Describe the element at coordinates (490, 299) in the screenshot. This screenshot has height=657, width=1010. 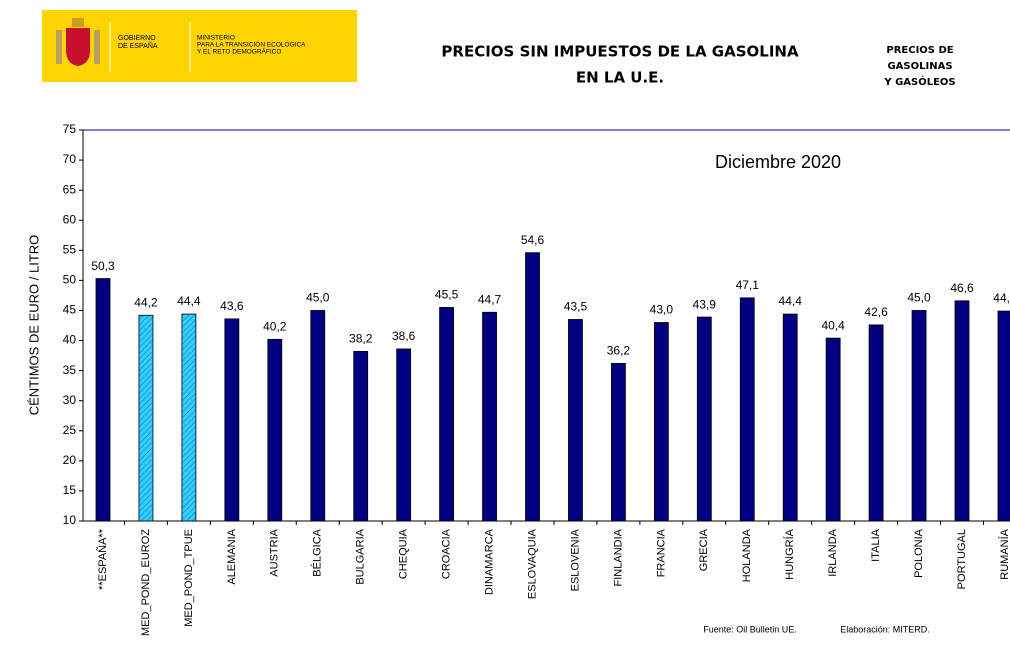
I see `value-label: 44,7` at that location.